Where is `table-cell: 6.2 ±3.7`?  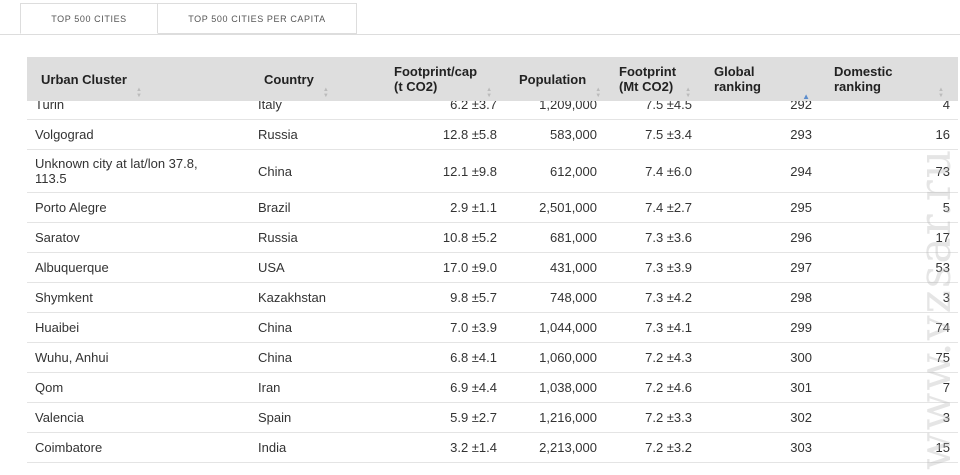 table-cell: 6.2 ±3.7 is located at coordinates (473, 106).